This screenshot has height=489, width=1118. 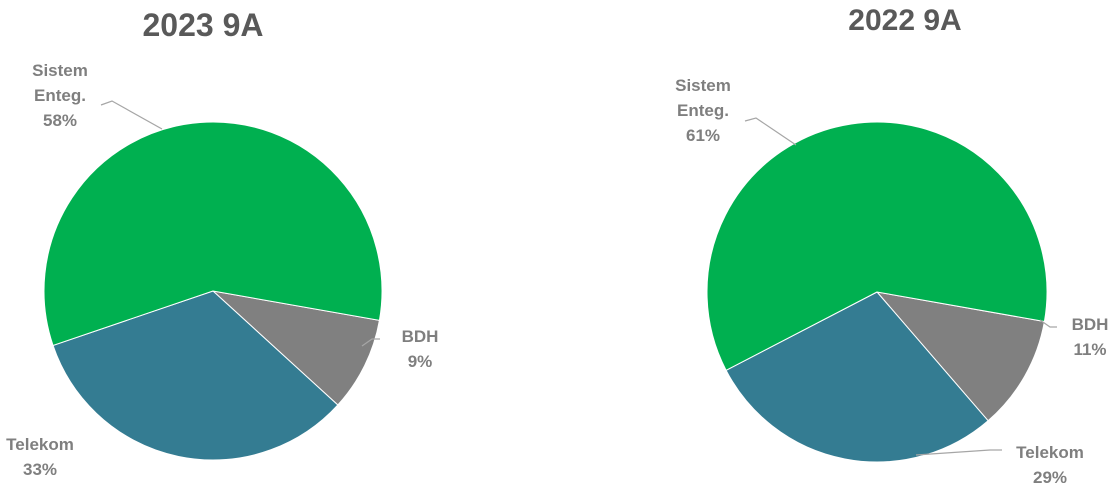 I want to click on label-telekom: Telekom 29%, so click(x=1050, y=465).